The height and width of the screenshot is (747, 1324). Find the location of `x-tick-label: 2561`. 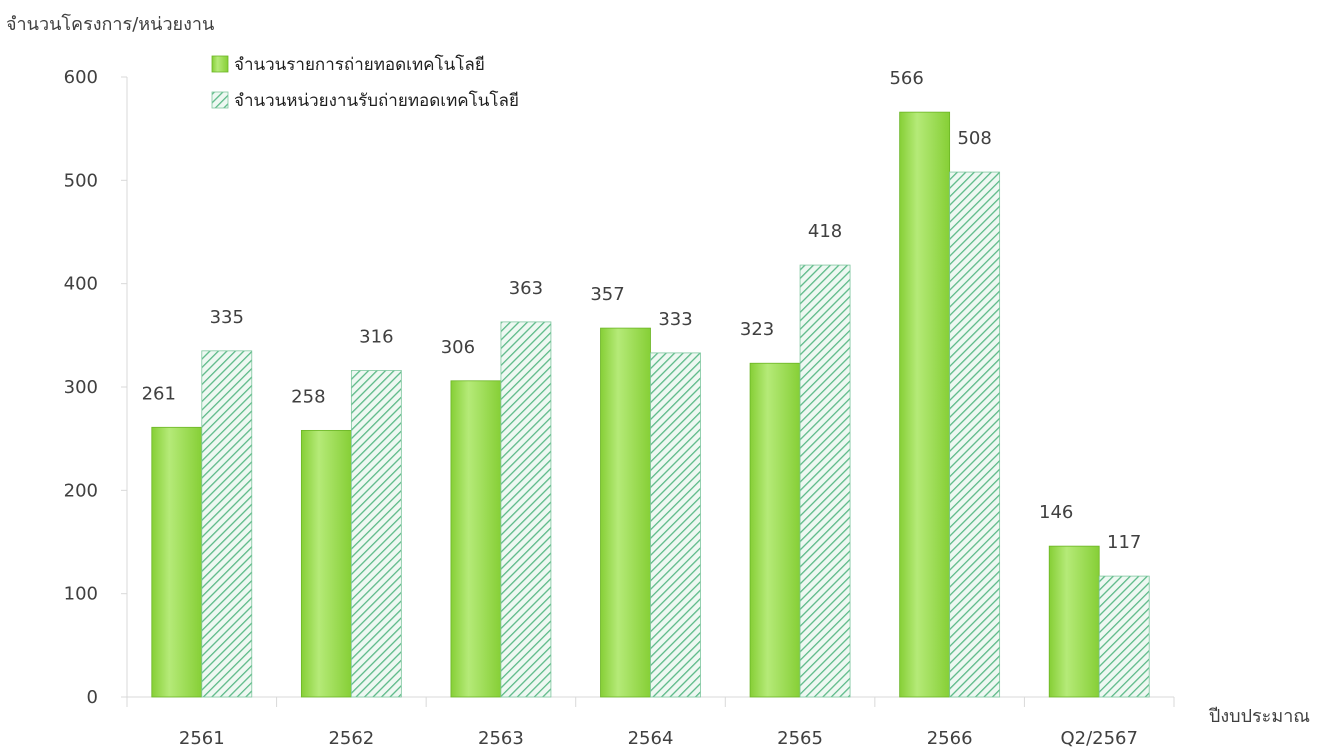

x-tick-label: 2561 is located at coordinates (202, 737).